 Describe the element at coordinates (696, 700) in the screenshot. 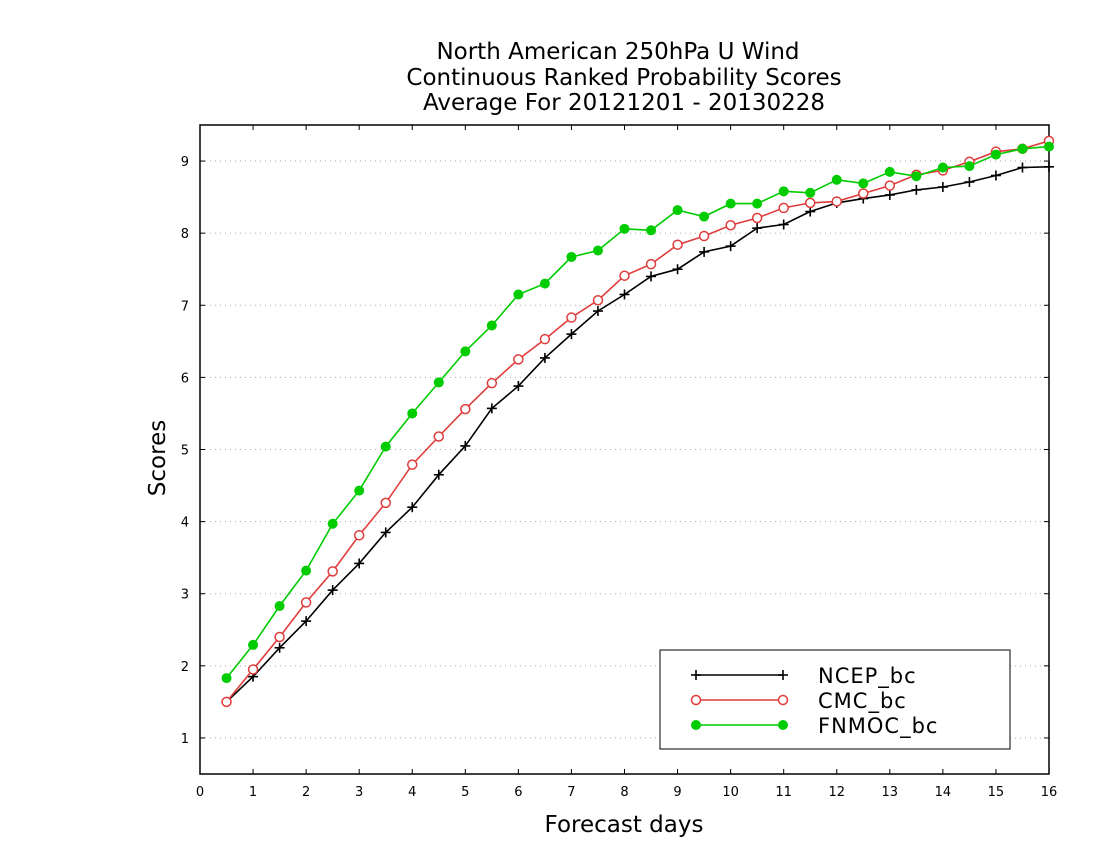

I see `legend-marker-start-cmc-bc` at that location.